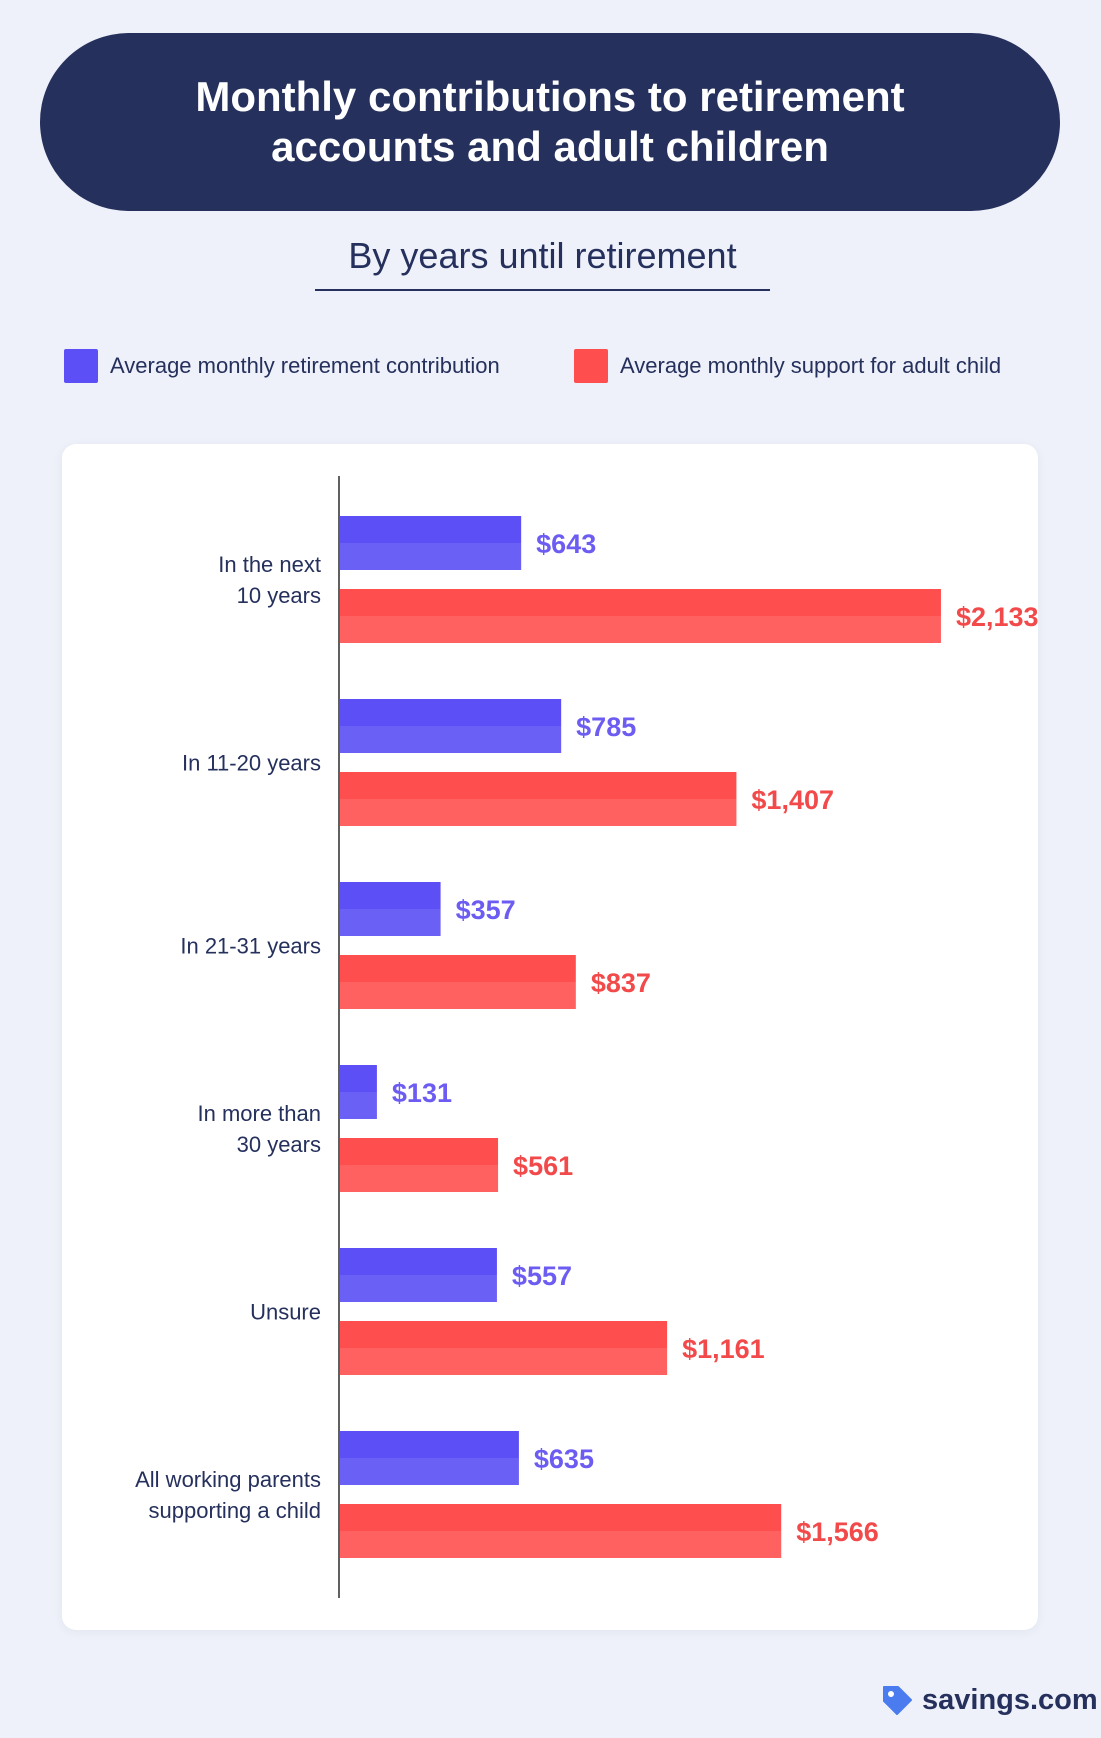 The width and height of the screenshot is (1101, 1738). Describe the element at coordinates (285, 1312) in the screenshot. I see `category-label-4: Unsure` at that location.